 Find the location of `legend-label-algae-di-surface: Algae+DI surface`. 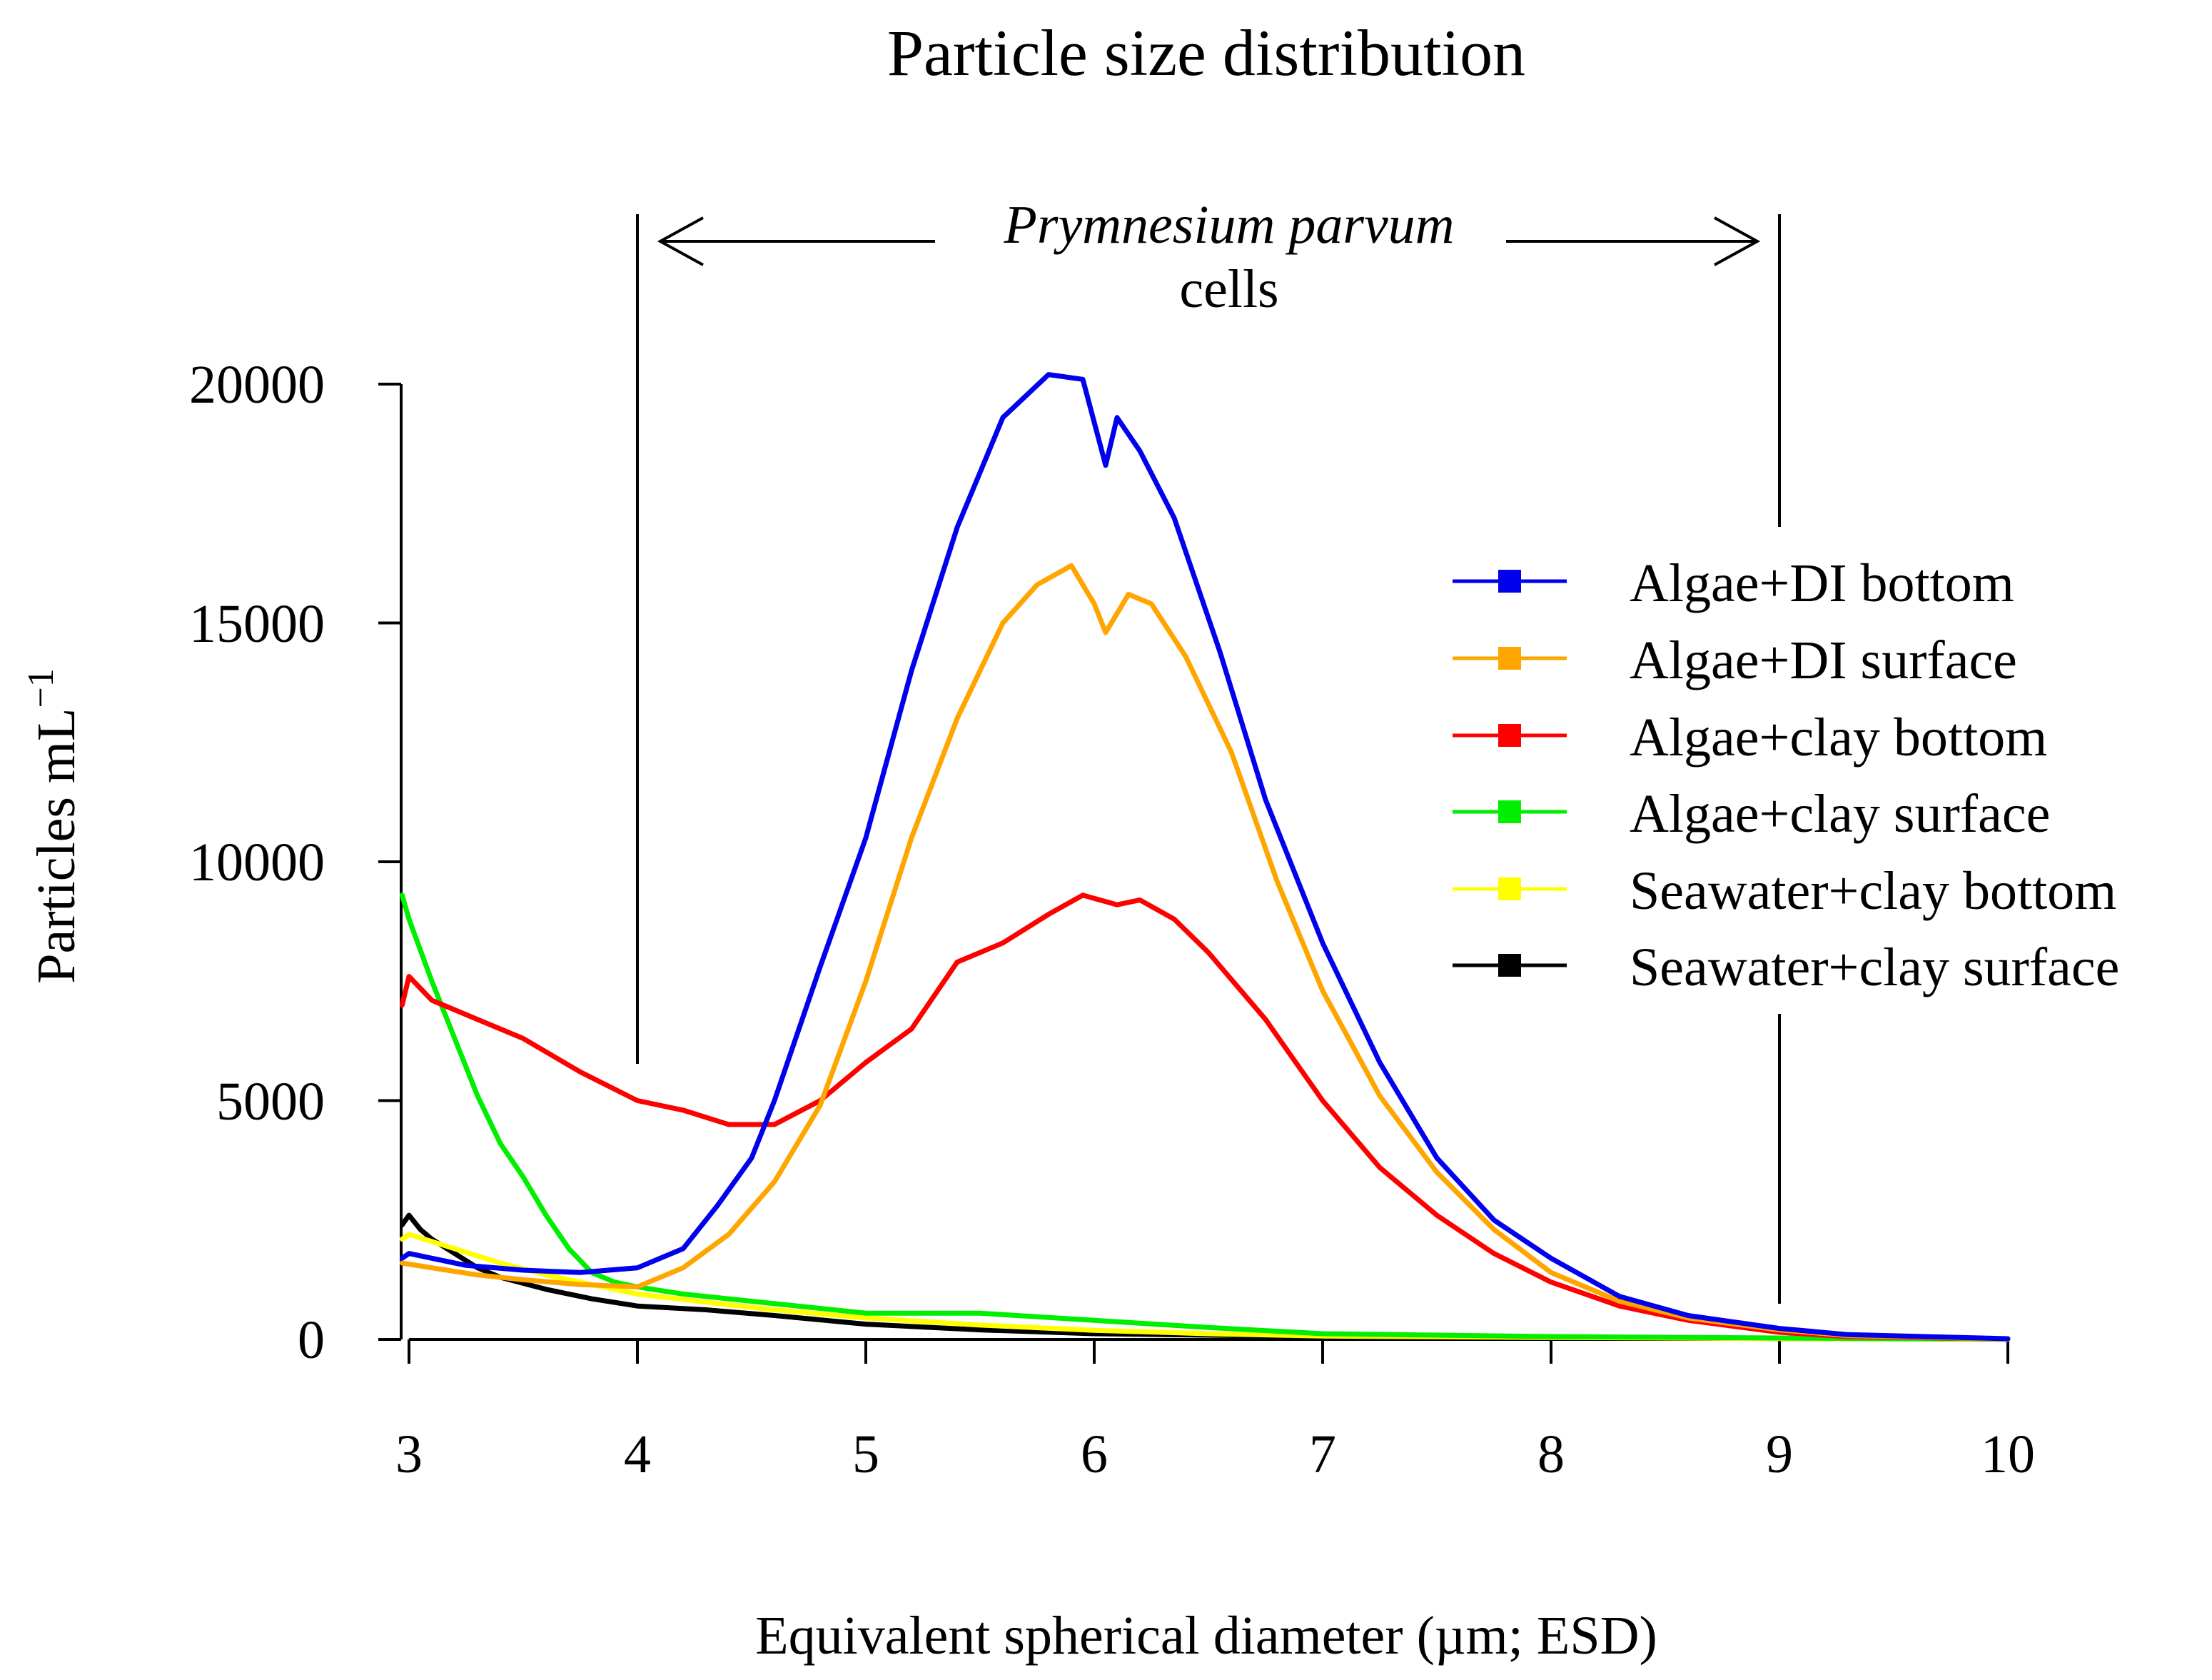

legend-label-algae-di-surface: Algae+DI surface is located at coordinates (1823, 660).